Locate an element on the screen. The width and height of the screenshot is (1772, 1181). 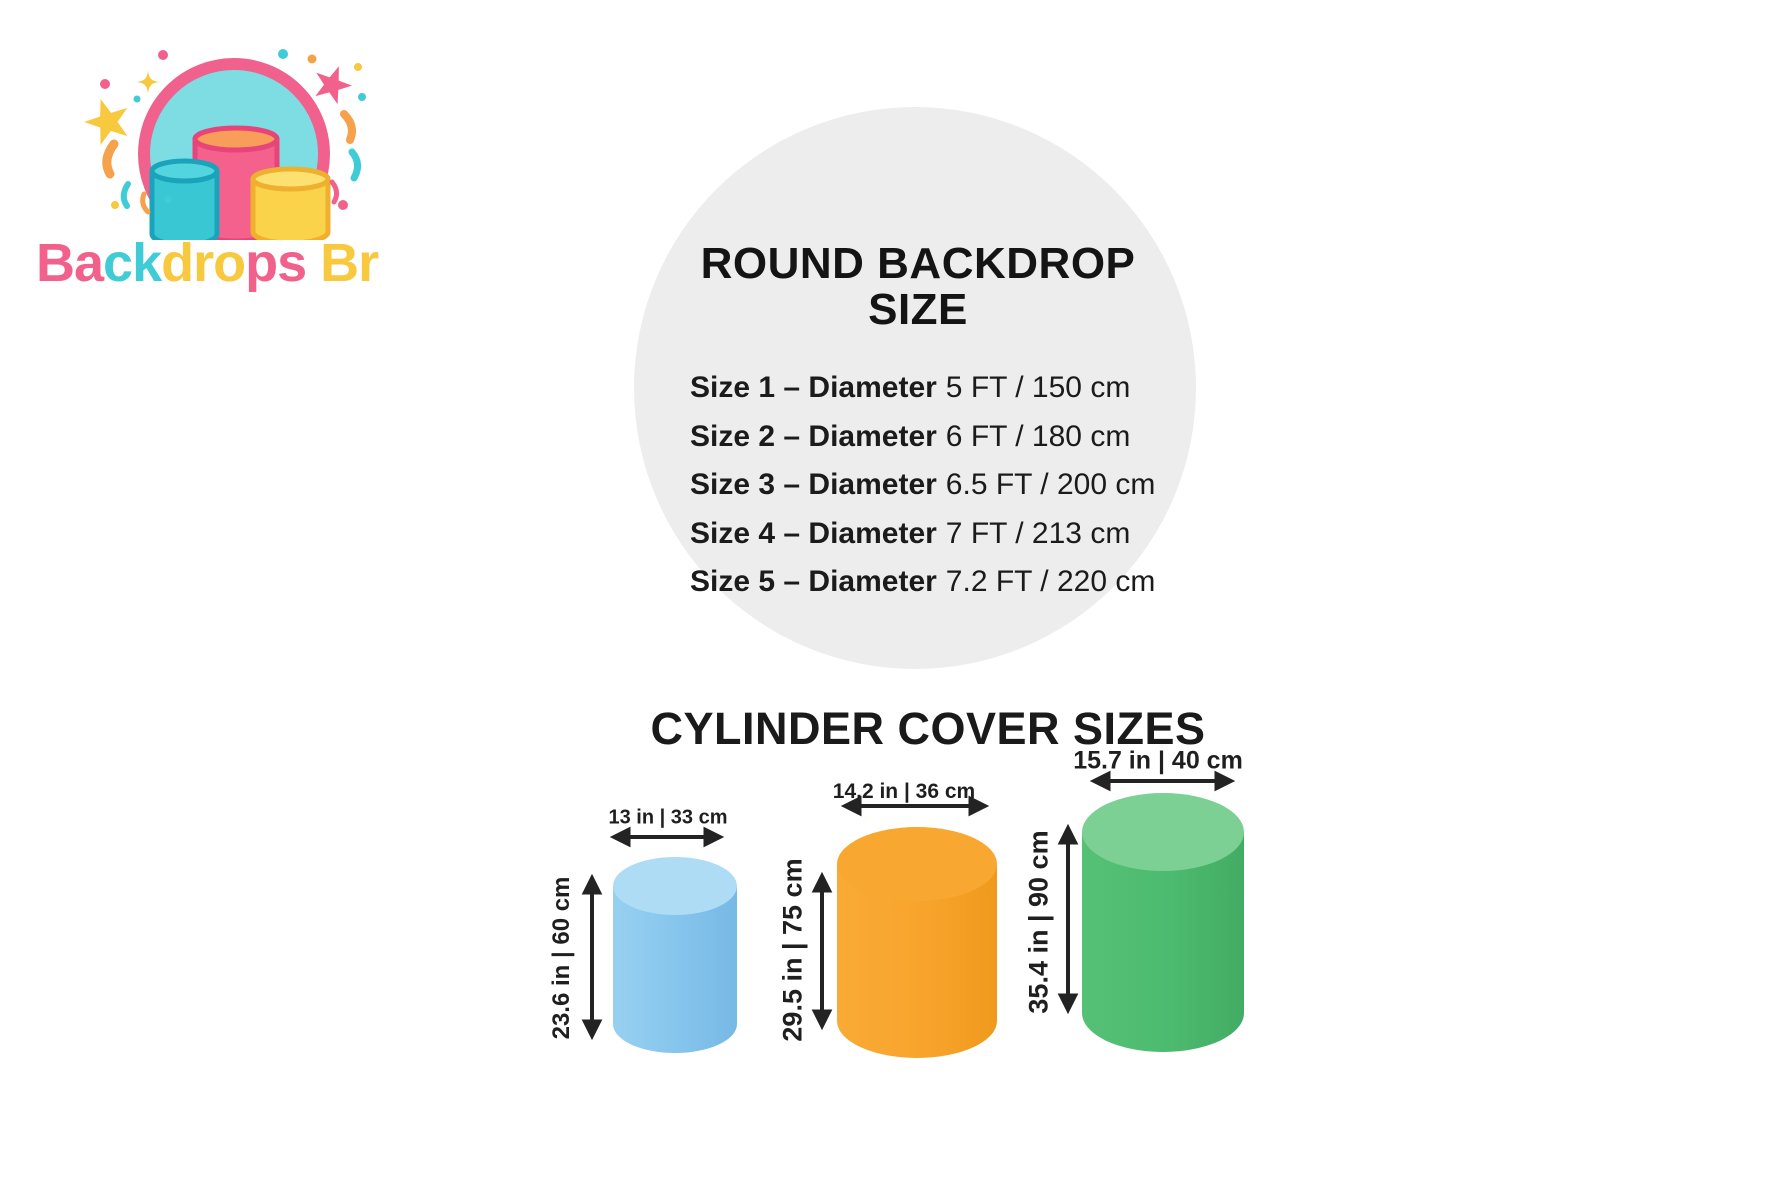
logo-podium-icon is located at coordinates (225, 144).